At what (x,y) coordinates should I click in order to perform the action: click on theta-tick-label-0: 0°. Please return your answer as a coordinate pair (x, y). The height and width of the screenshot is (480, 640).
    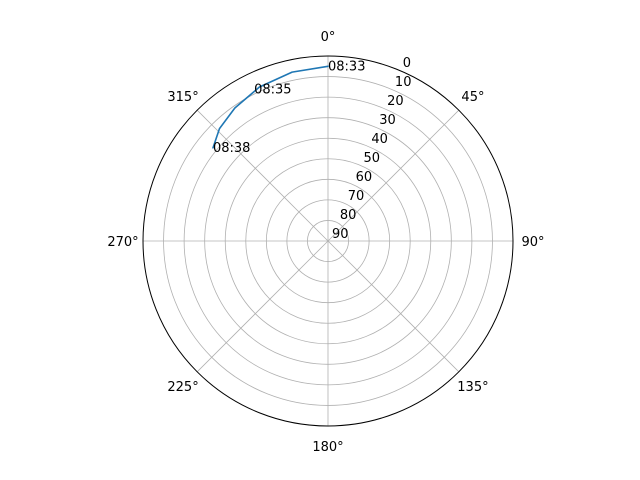
    Looking at the image, I should click on (328, 37).